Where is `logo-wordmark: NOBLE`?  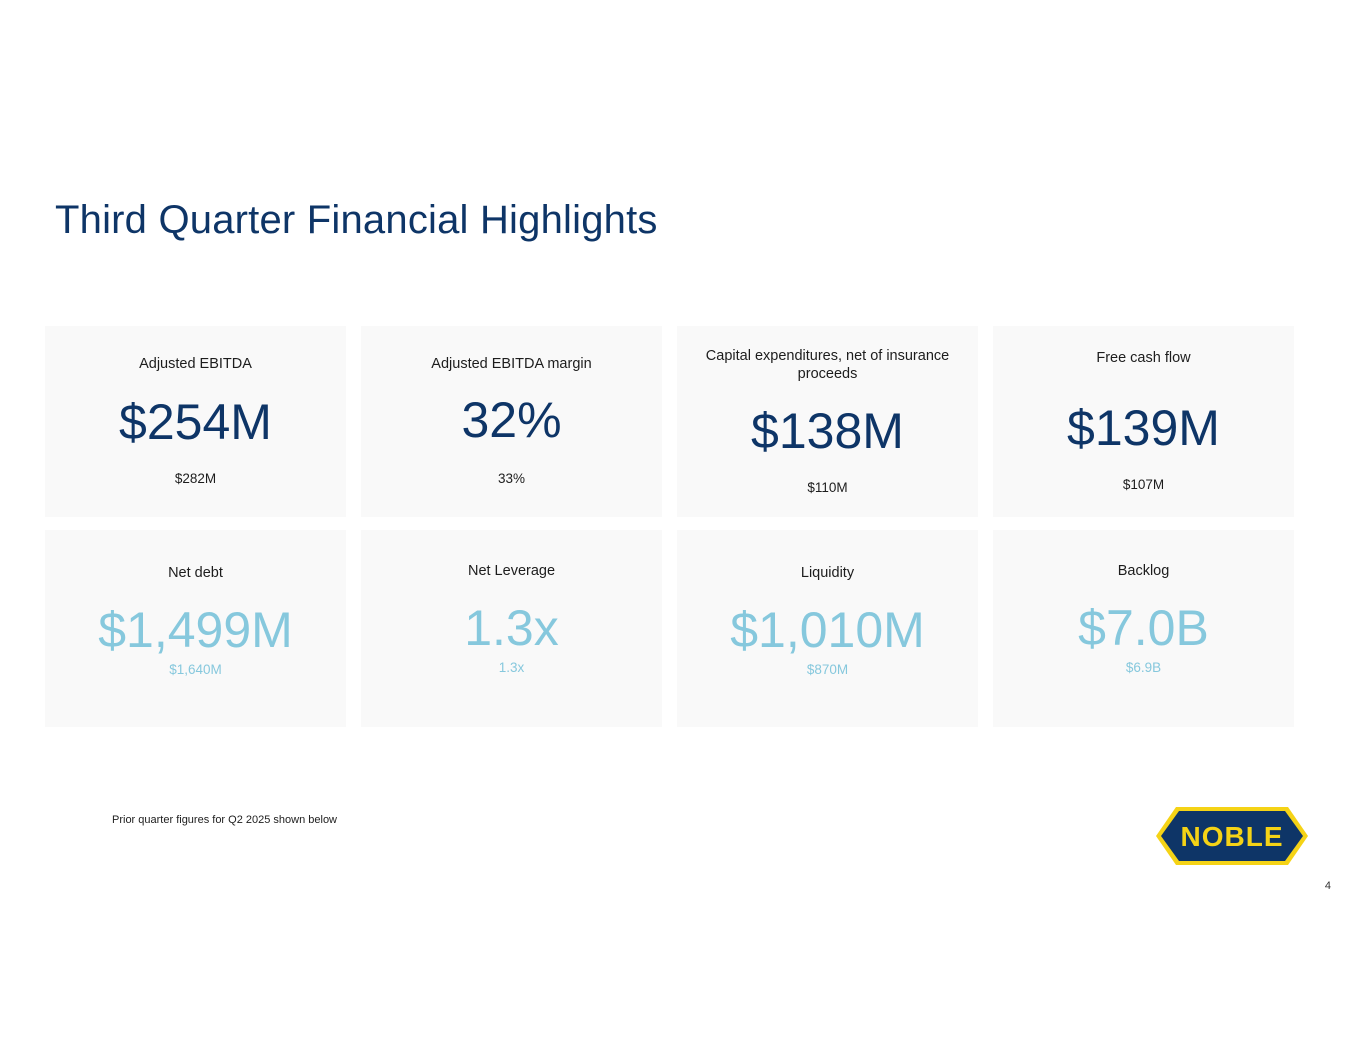 logo-wordmark: NOBLE is located at coordinates (1232, 836).